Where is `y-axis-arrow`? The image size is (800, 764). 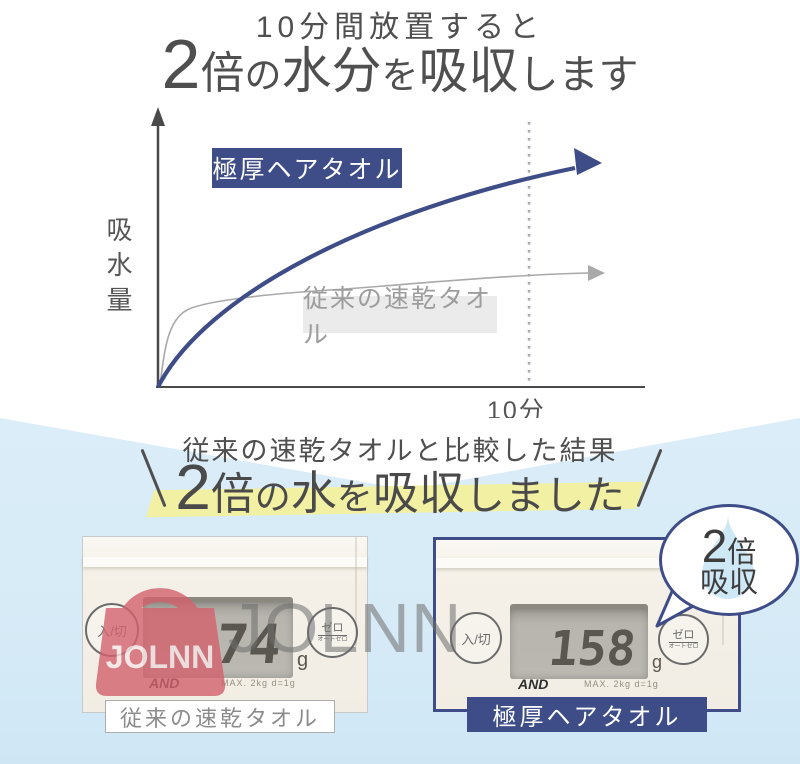
y-axis-arrow is located at coordinates (158, 116).